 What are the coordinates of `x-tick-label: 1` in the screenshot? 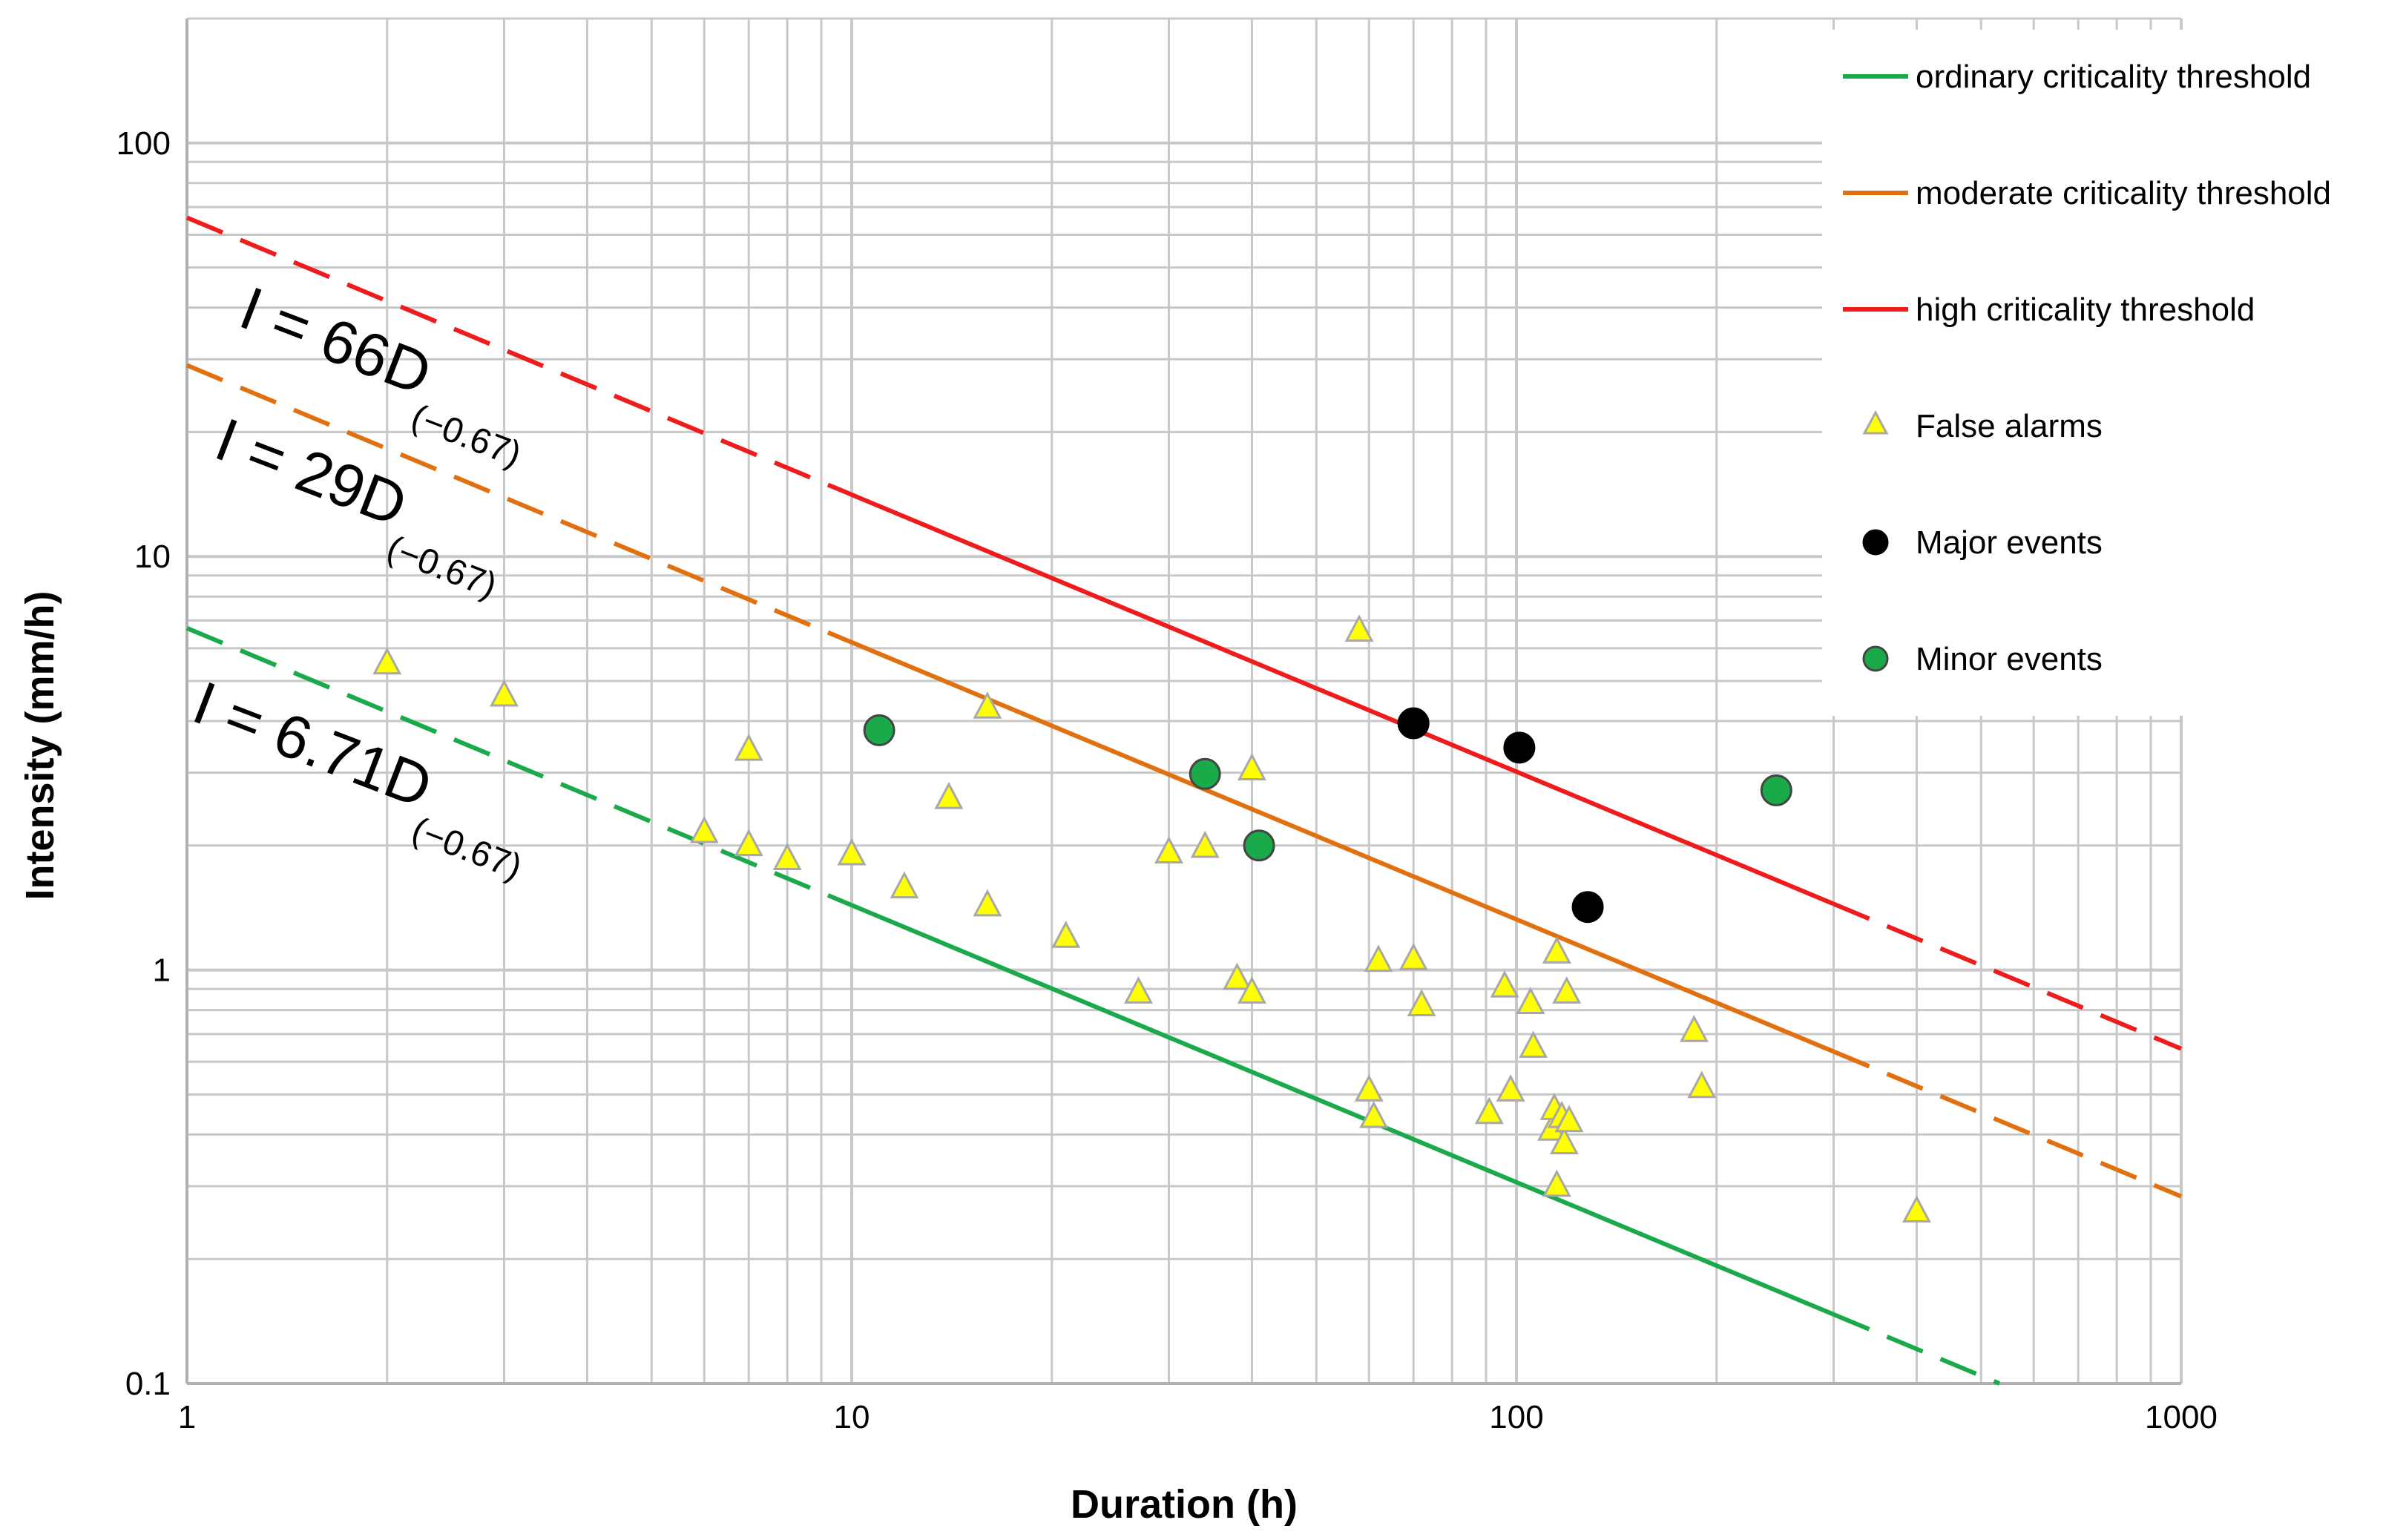 It's located at (187, 1417).